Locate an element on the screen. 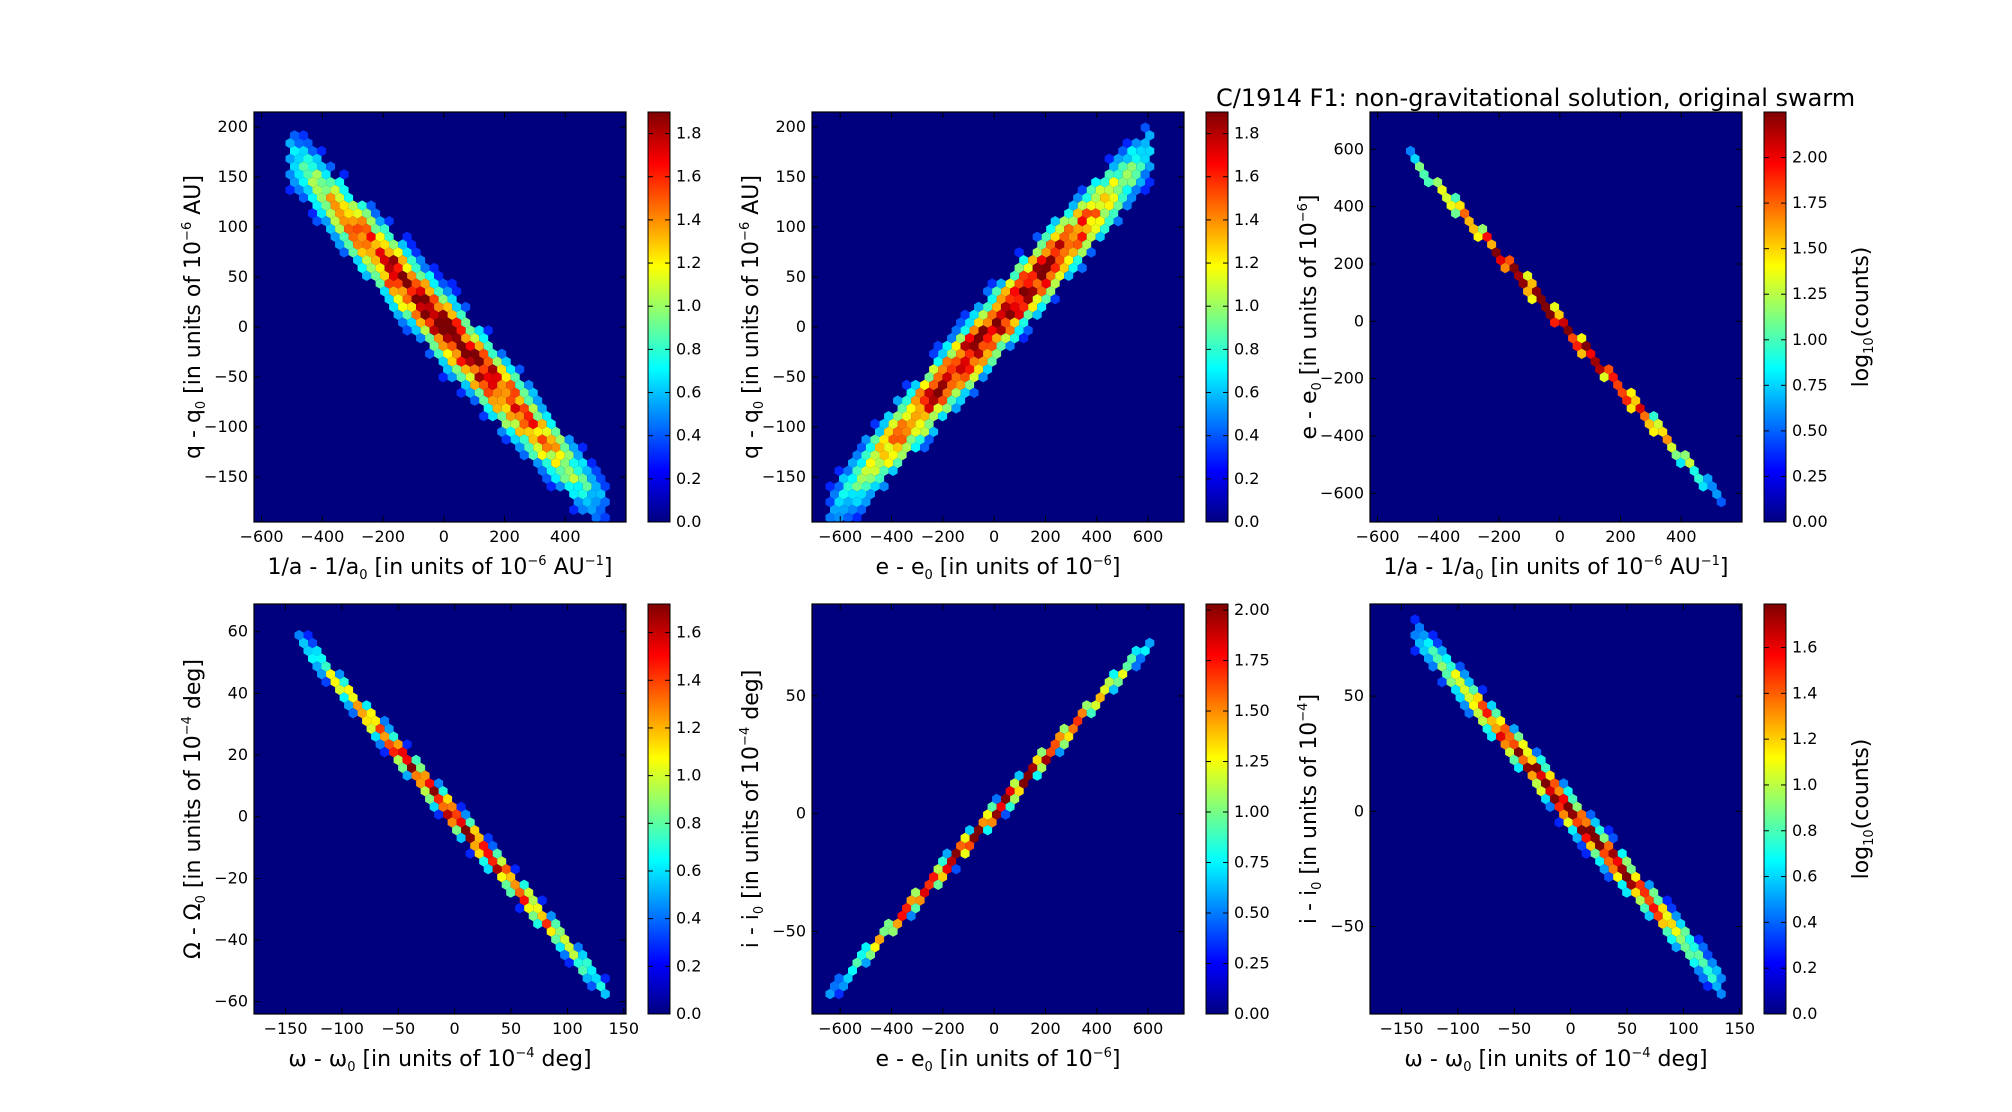 This screenshot has height=1112, width=2012. y-axis-label: i - i0 [in units of 10−4 deg] is located at coordinates (752, 809).